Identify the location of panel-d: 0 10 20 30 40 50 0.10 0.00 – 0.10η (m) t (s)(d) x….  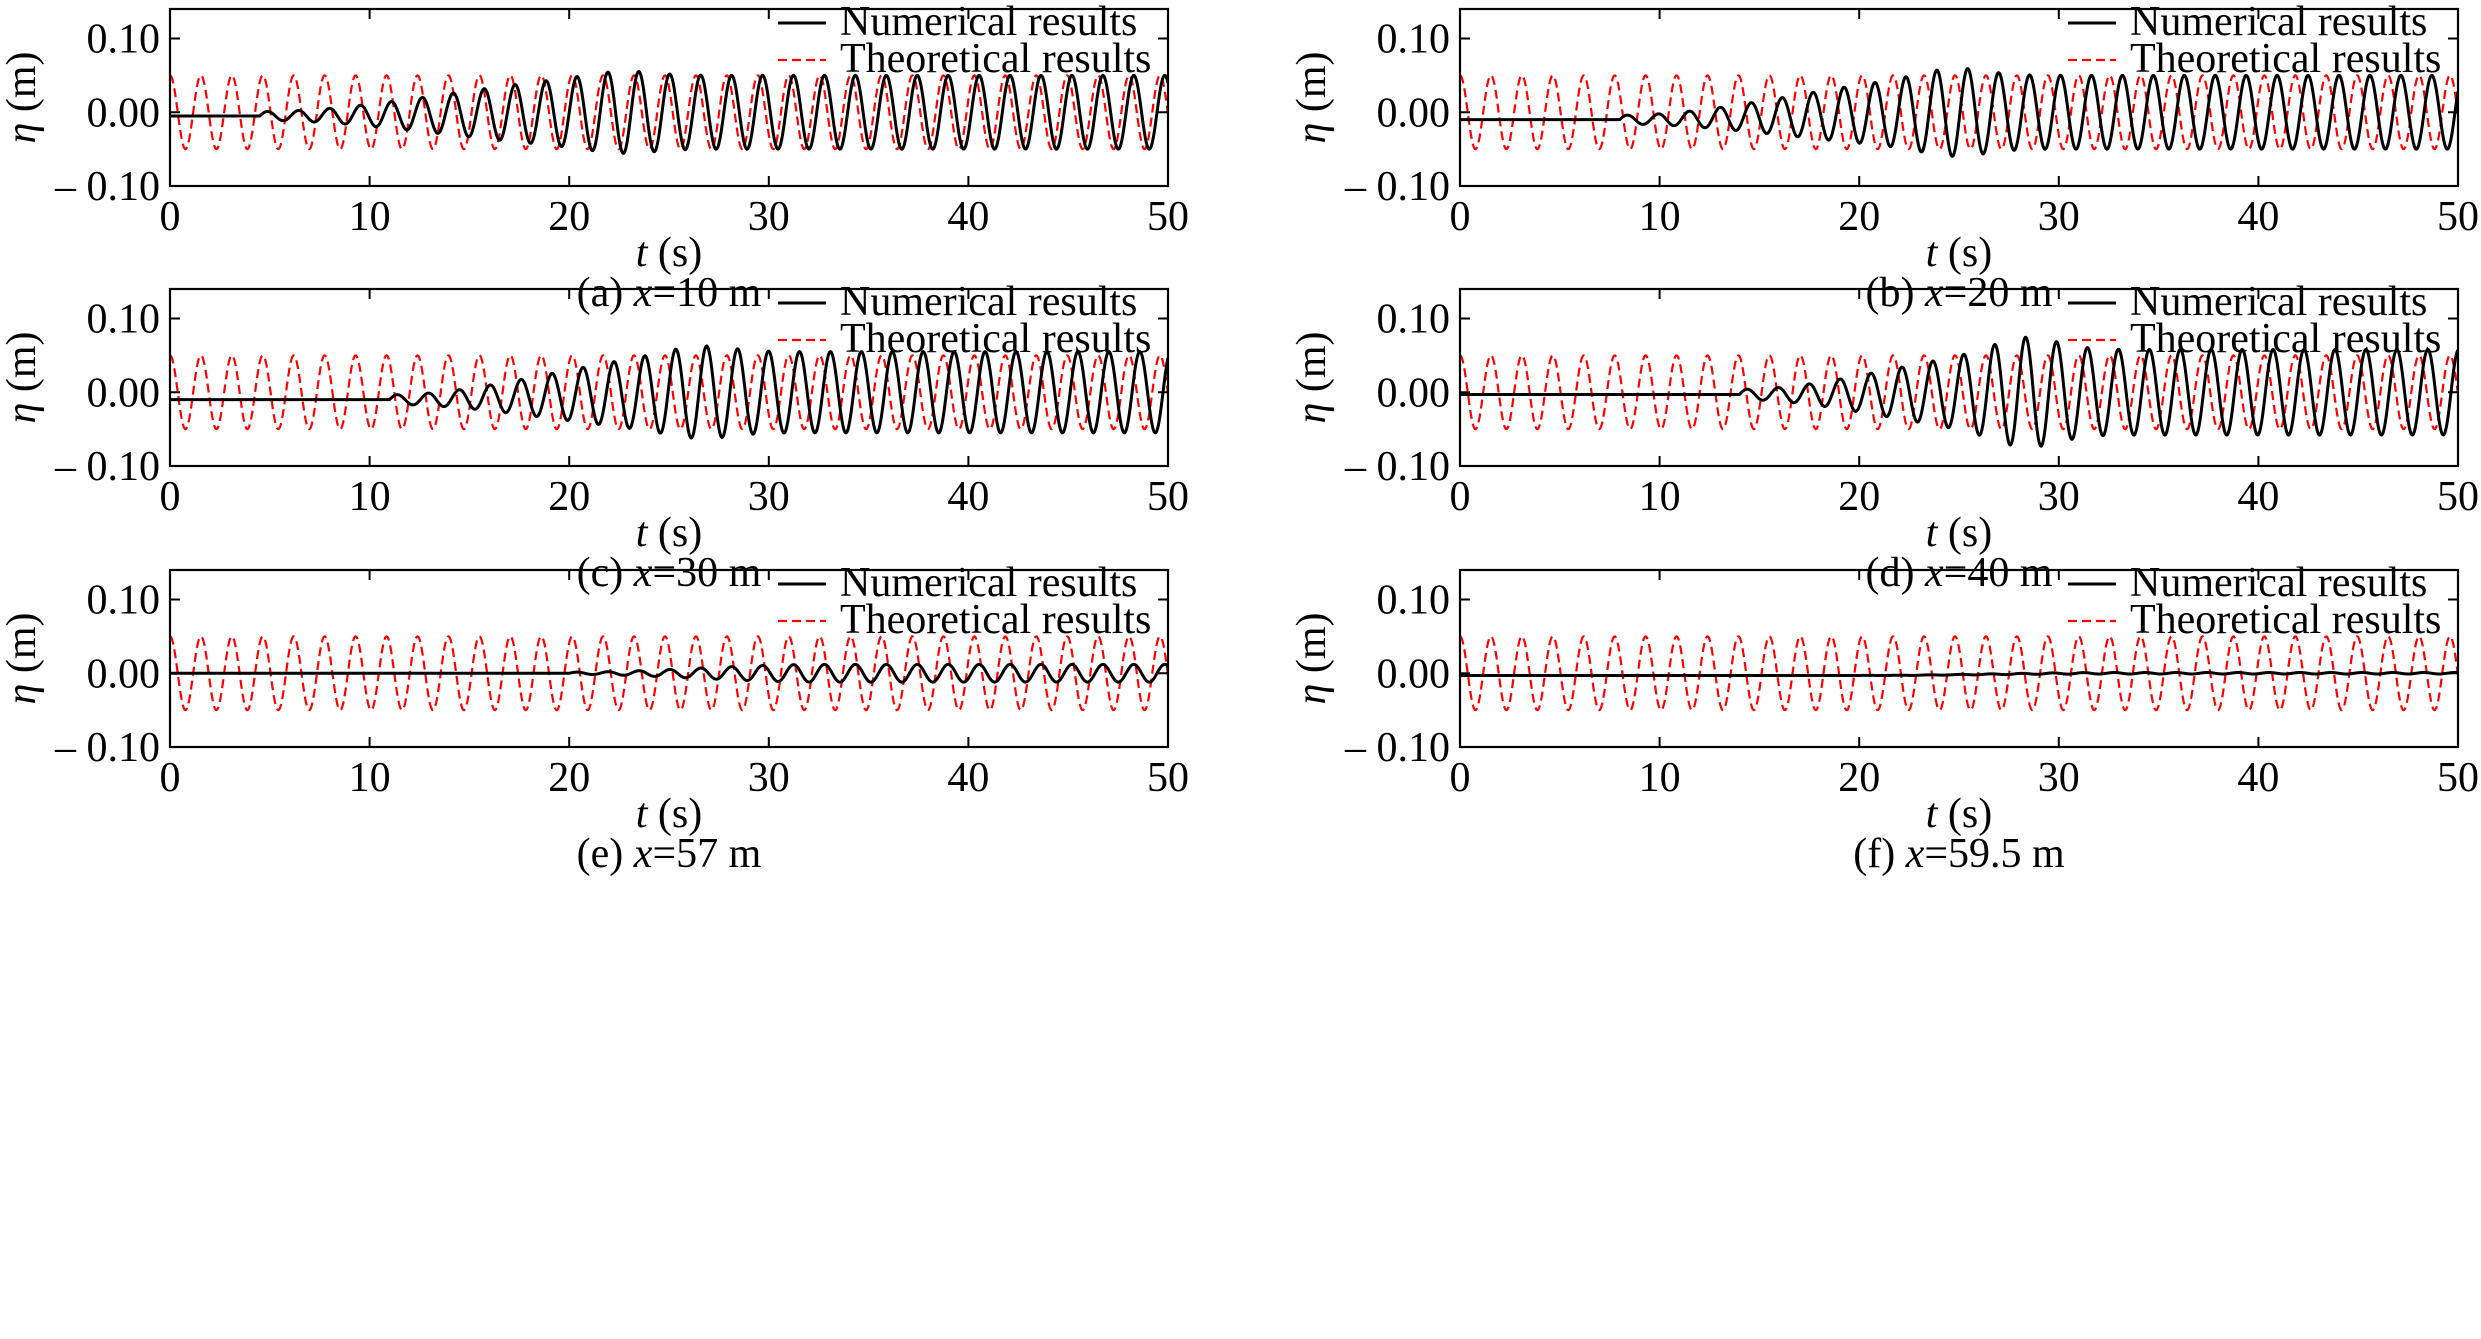
(1884, 437).